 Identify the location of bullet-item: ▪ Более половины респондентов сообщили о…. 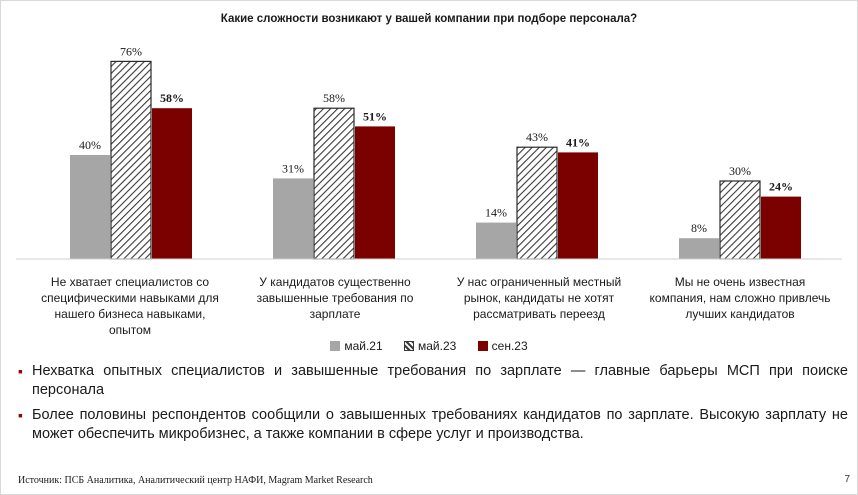
(433, 425).